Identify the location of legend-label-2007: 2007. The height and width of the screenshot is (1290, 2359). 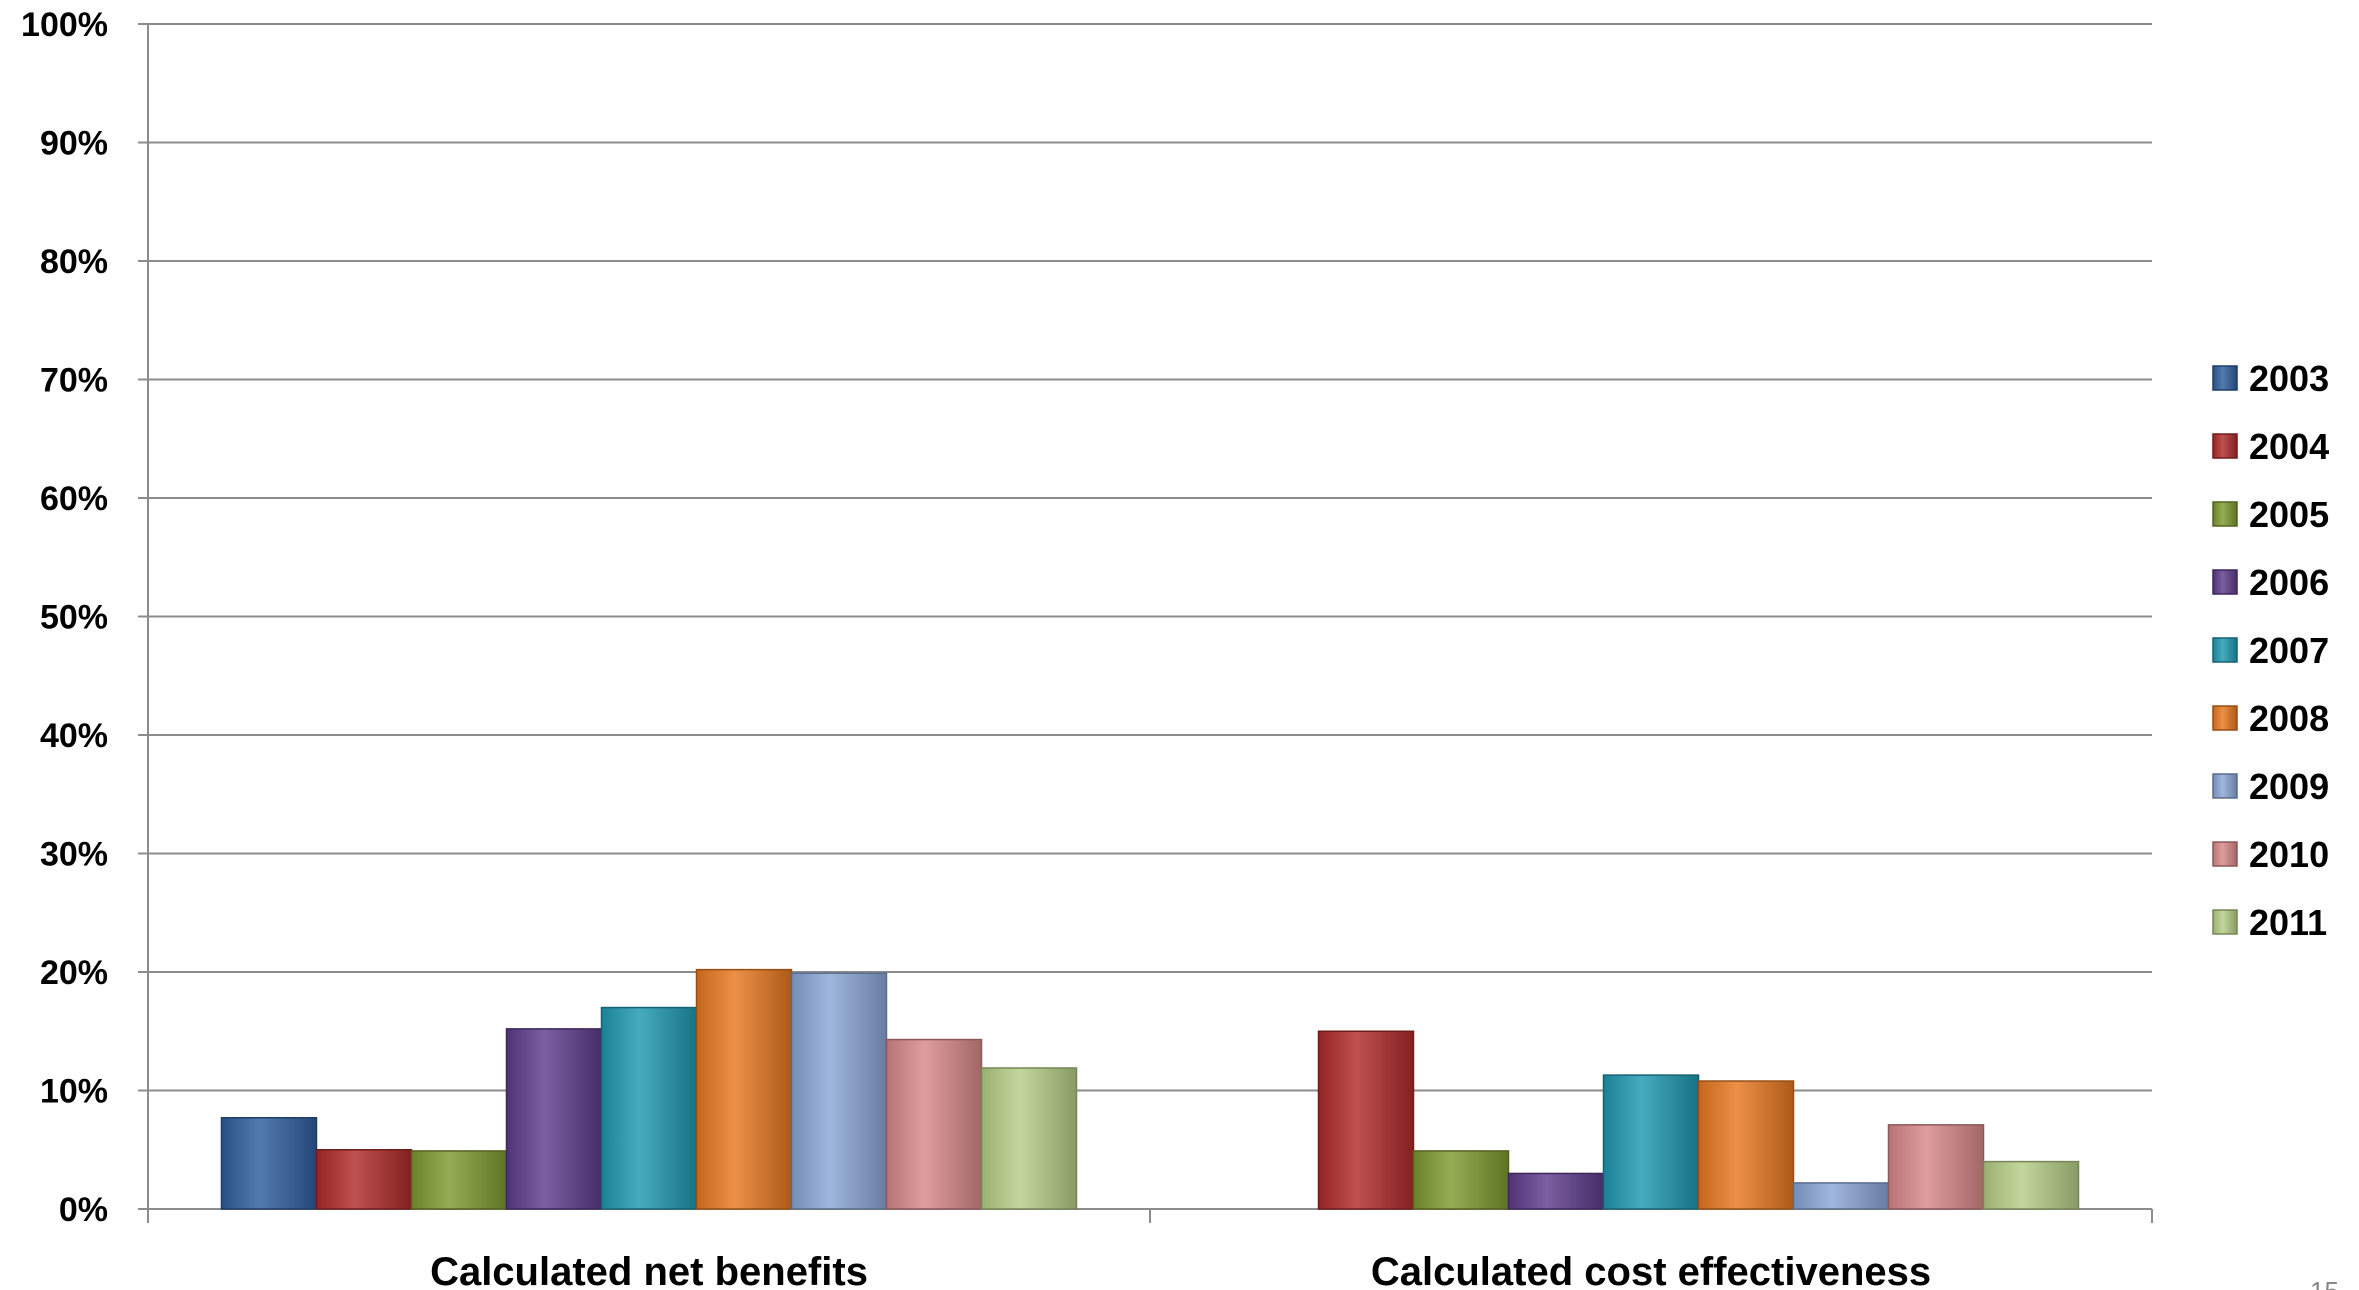
(2289, 650).